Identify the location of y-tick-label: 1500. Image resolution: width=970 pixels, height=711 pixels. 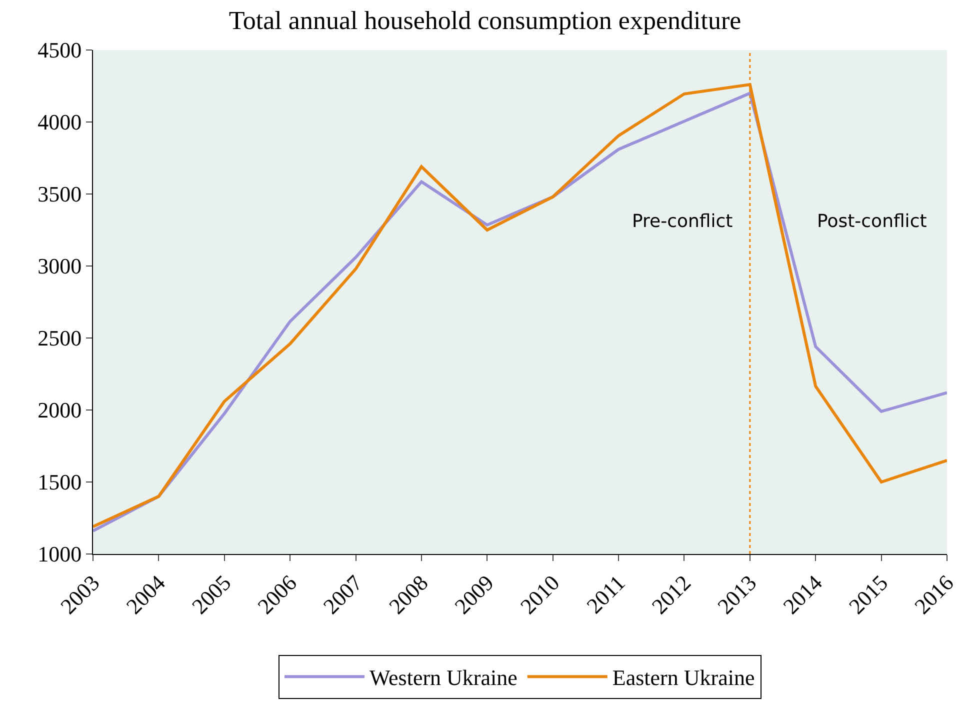
(60, 482).